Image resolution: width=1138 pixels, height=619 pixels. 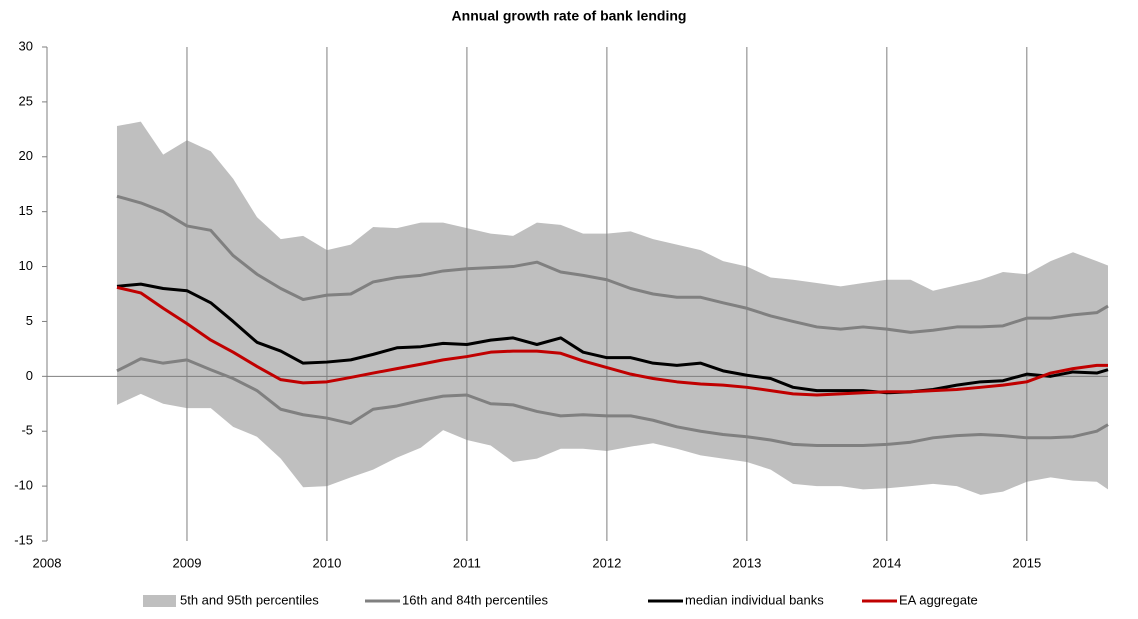 I want to click on y-tick-label: 15, so click(x=26, y=210).